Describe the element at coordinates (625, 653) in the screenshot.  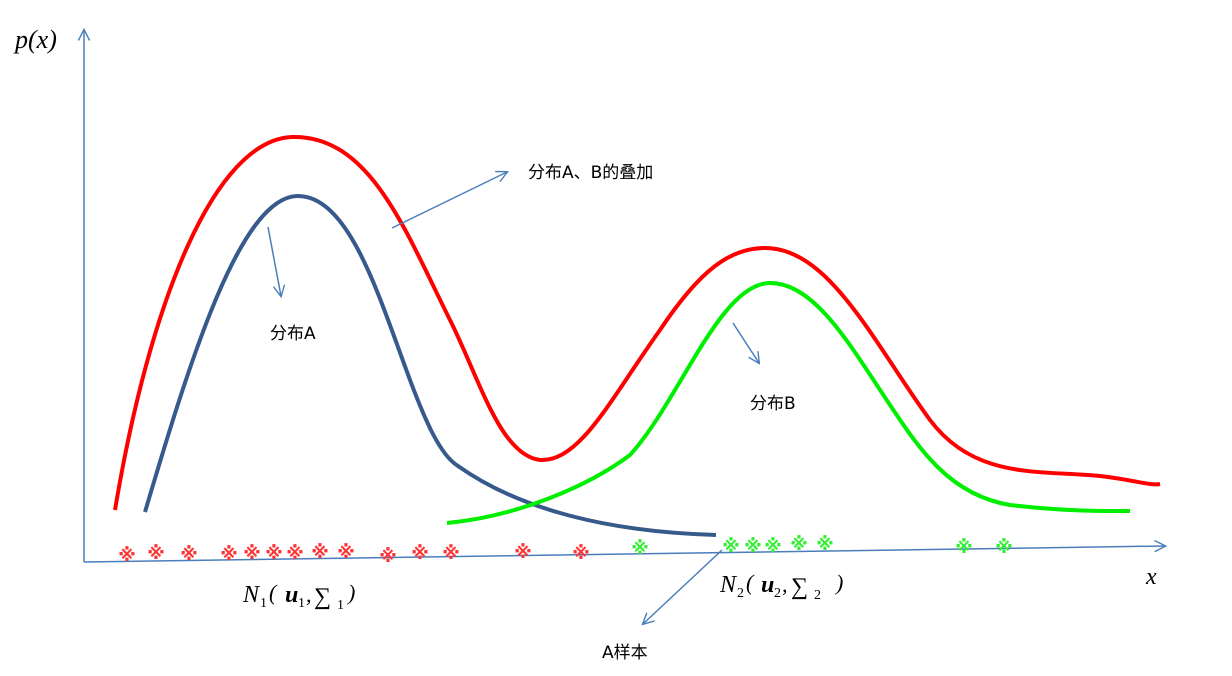
I see `sample-label: A样本` at that location.